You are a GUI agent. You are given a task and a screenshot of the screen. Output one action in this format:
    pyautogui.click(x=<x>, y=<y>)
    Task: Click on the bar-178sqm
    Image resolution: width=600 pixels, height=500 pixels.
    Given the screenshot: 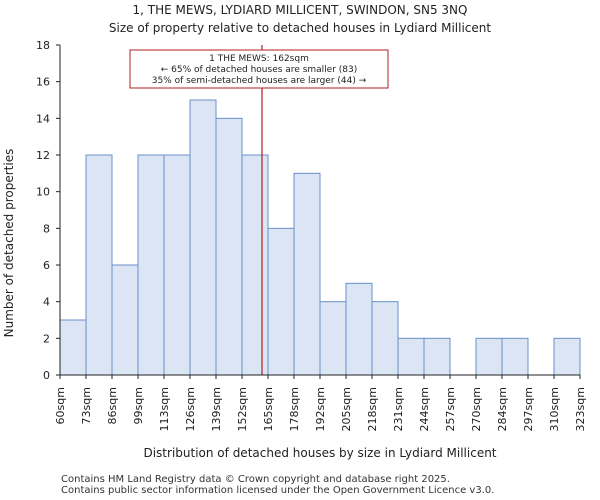 What is the action you would take?
    pyautogui.click(x=307, y=274)
    